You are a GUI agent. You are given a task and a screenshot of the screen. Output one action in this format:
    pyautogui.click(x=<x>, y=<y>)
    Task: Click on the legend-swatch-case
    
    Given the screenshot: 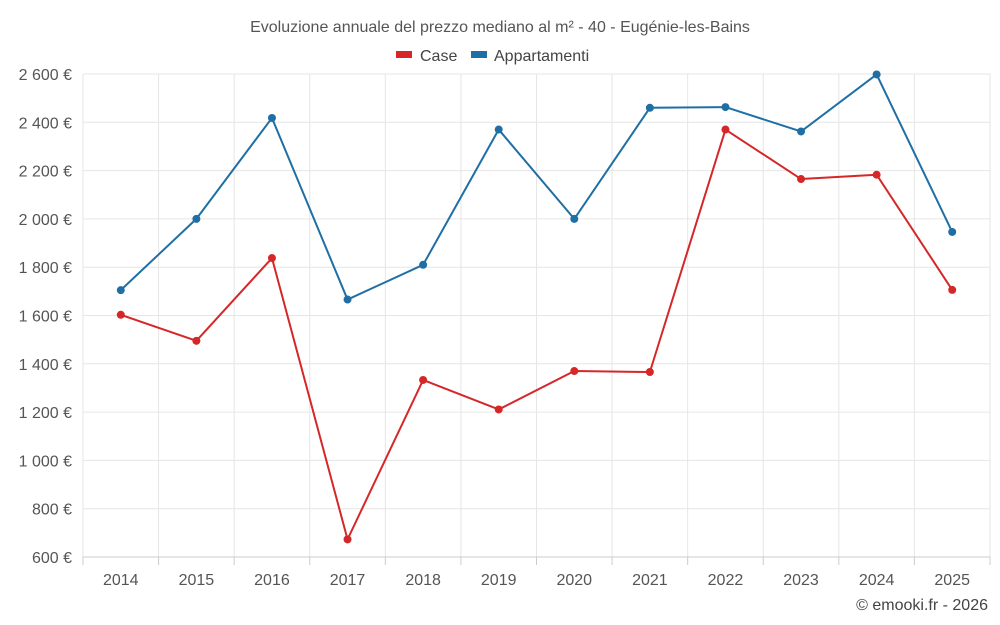 What is the action you would take?
    pyautogui.click(x=404, y=54)
    